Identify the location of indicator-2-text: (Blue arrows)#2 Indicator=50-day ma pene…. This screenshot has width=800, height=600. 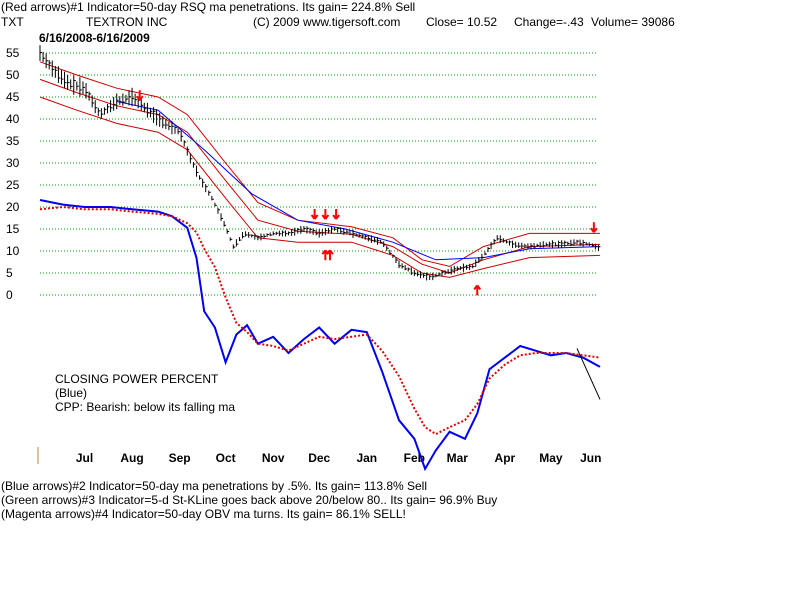
(214, 486).